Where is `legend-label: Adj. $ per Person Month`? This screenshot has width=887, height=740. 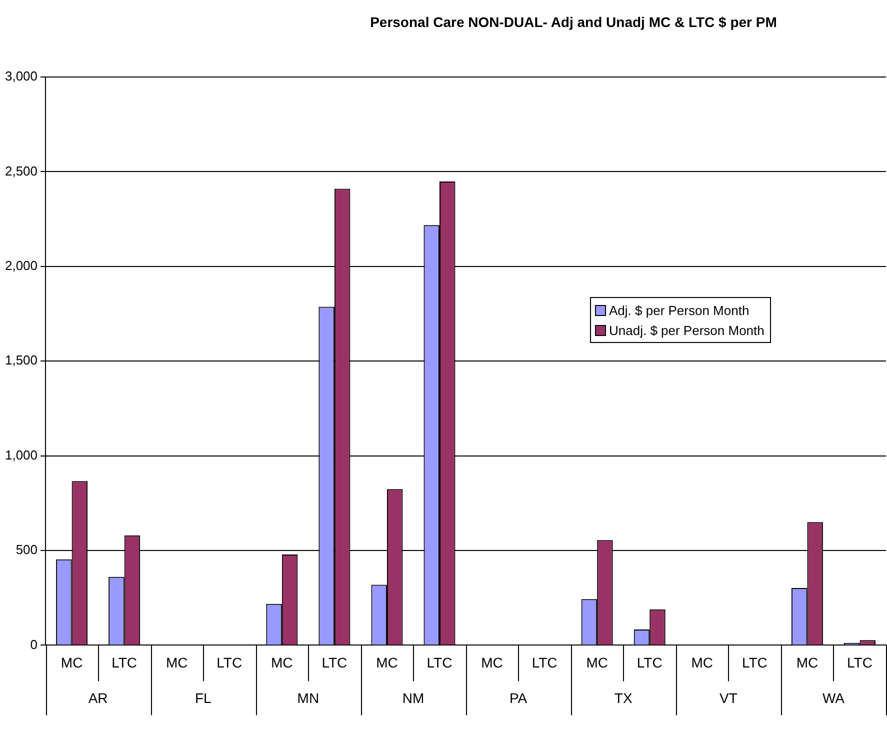
legend-label: Adj. $ per Person Month is located at coordinates (679, 310).